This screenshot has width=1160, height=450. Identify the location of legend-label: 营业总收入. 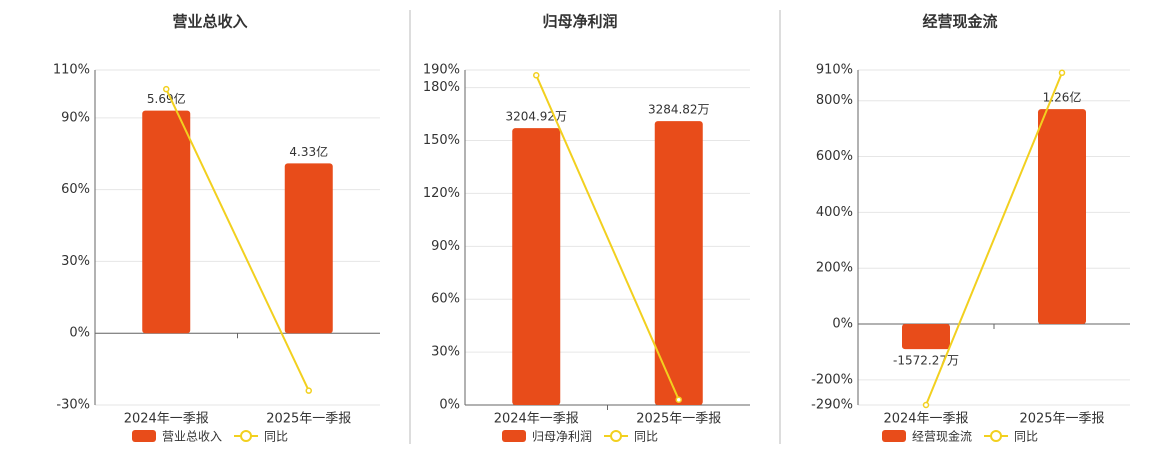
(192, 437).